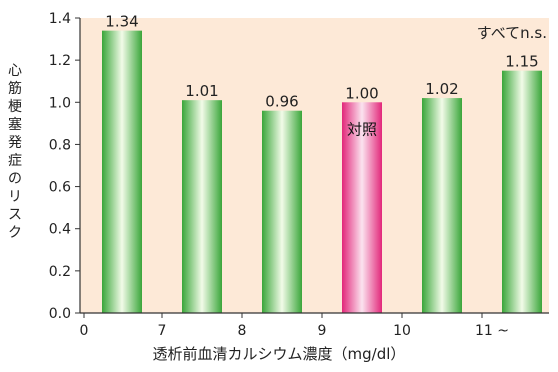 This screenshot has width=558, height=372. Describe the element at coordinates (281, 102) in the screenshot. I see `data-label-3: 0.96` at that location.